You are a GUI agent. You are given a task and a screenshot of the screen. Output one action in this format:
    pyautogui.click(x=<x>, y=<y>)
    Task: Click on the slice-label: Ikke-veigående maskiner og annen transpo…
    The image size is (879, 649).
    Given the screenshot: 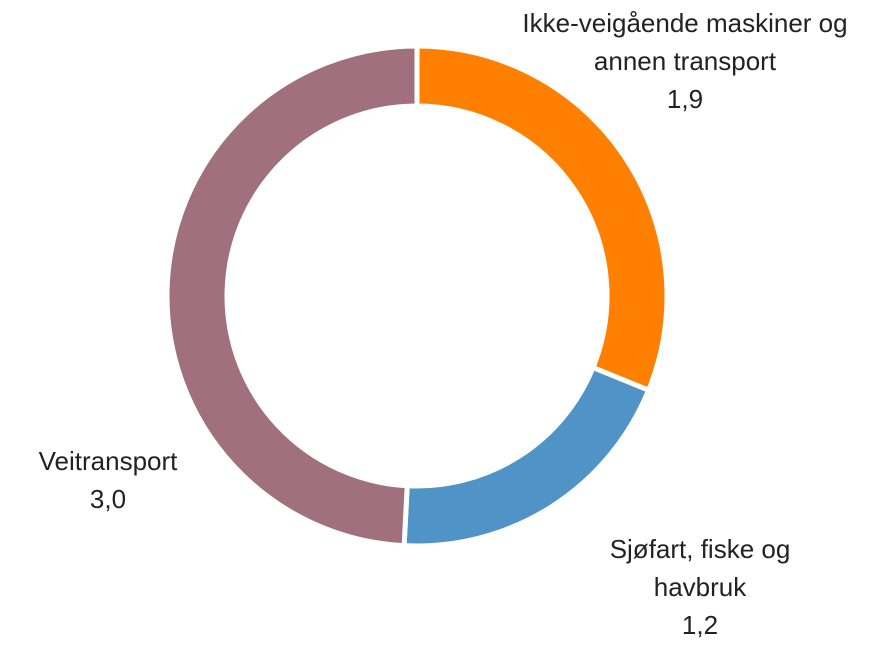 What is the action you would take?
    pyautogui.click(x=685, y=61)
    